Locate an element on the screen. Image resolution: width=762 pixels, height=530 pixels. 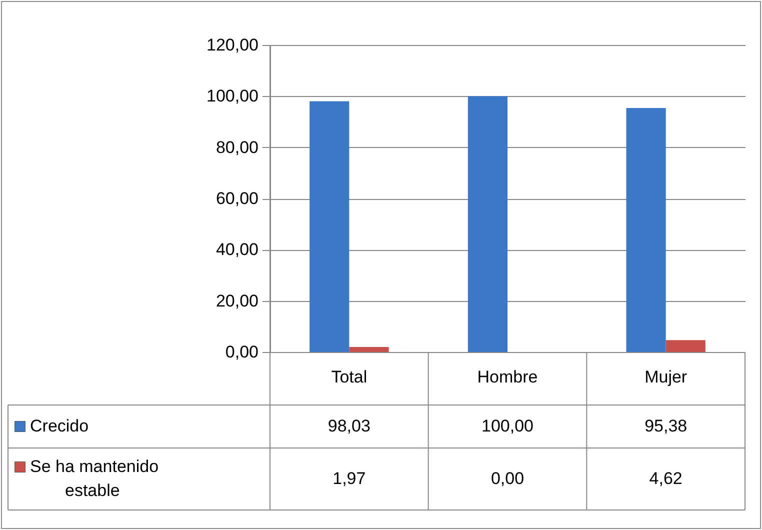
y-tick-label: 60,00 is located at coordinates (237, 198).